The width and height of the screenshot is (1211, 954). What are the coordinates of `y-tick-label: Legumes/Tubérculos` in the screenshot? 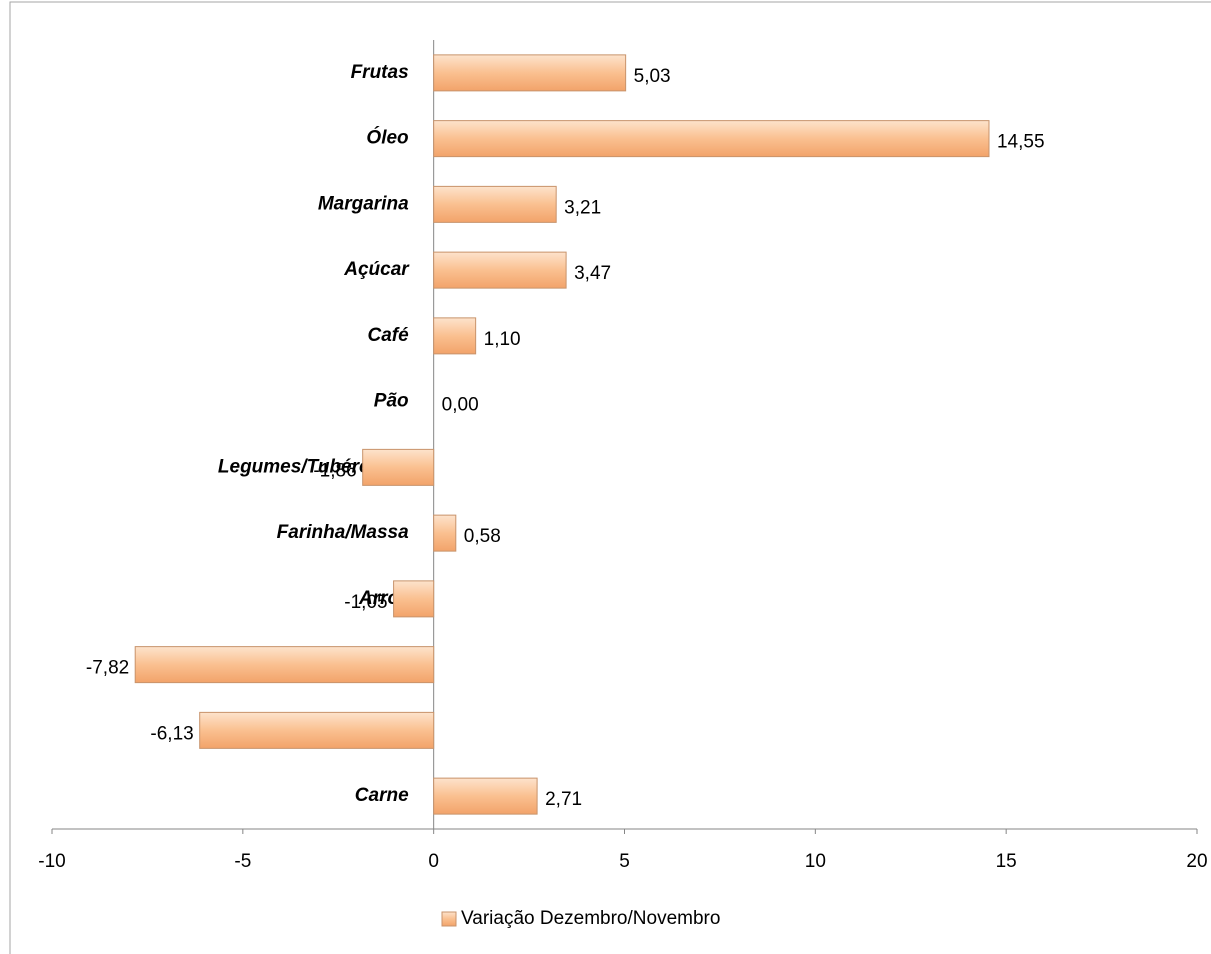 It's located at (313, 466).